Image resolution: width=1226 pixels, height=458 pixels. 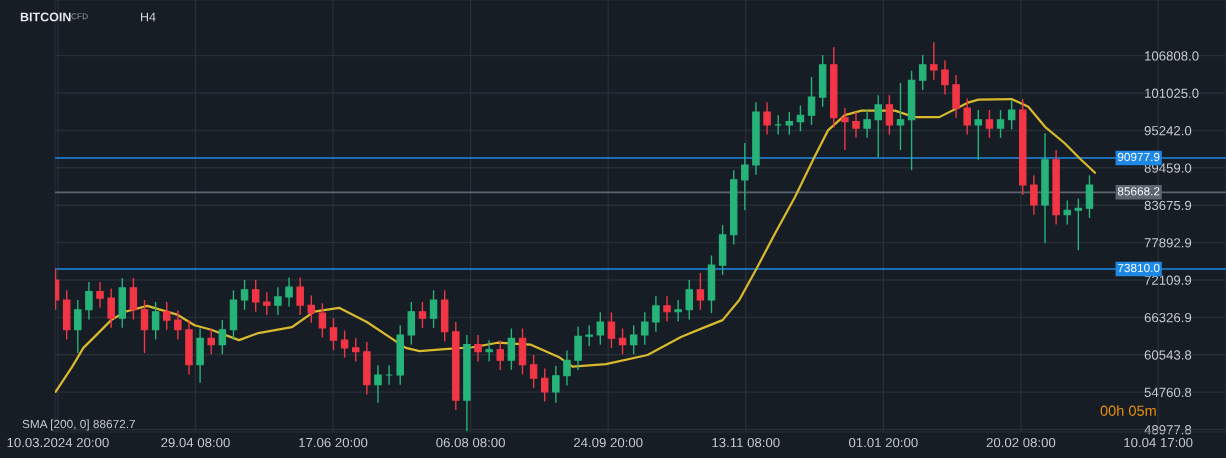 What do you see at coordinates (1168, 131) in the screenshot?
I see `y-tick-label: 95242.0` at bounding box center [1168, 131].